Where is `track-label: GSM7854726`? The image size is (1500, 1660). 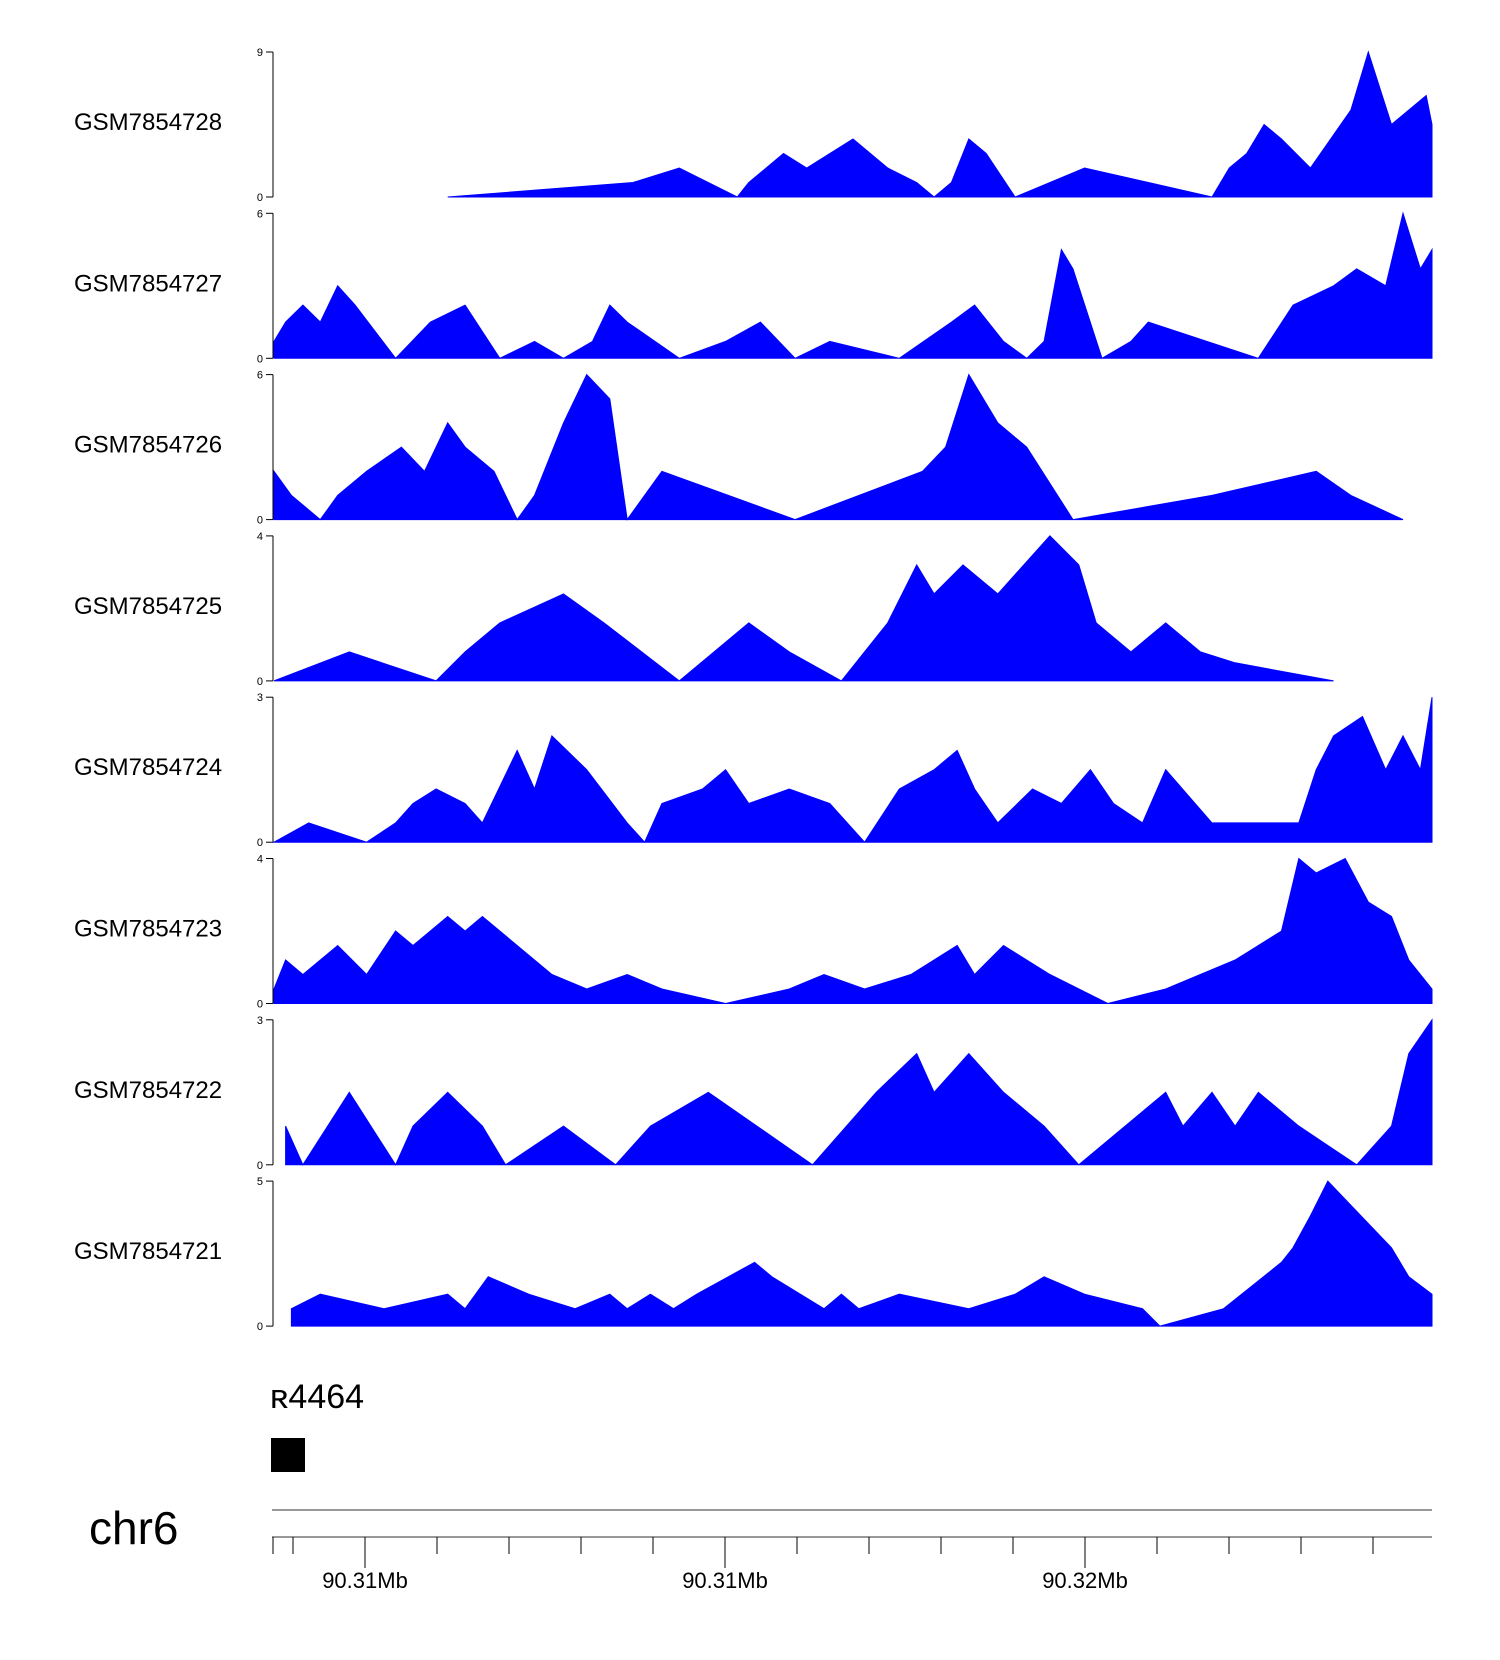 track-label: GSM7854726 is located at coordinates (148, 445).